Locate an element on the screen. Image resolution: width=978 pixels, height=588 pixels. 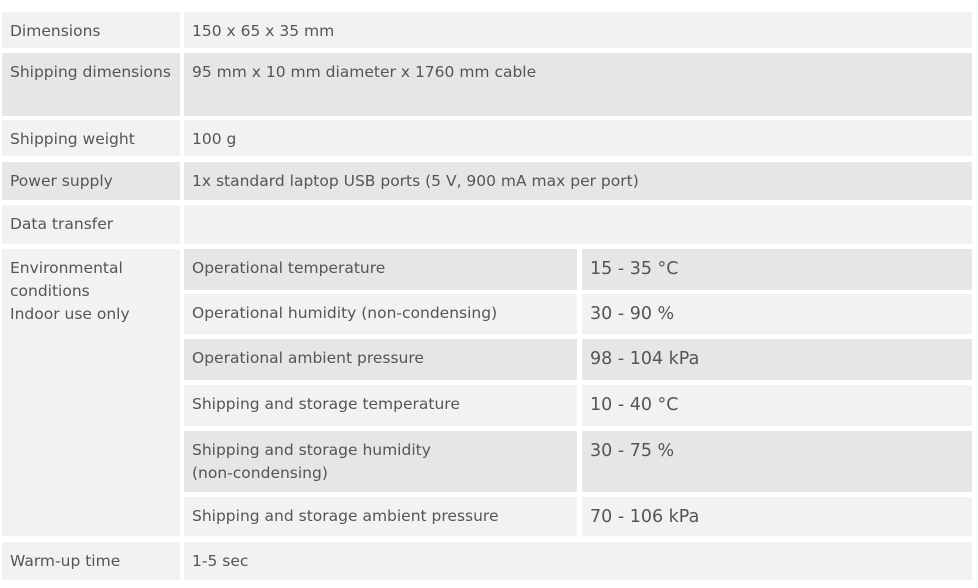
sub-value: 70 - 106 kPa is located at coordinates (777, 516).